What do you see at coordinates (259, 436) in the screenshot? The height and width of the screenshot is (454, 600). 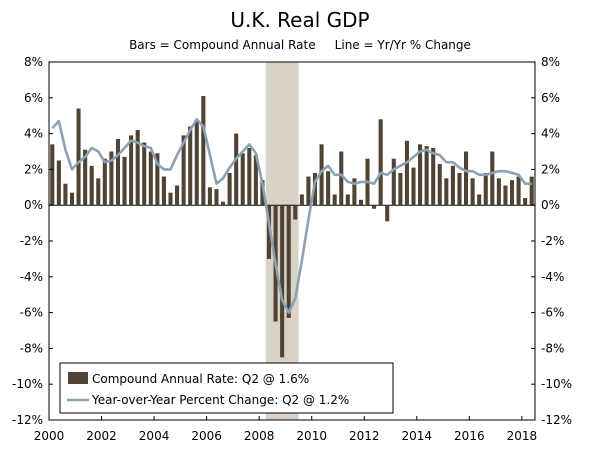 I see `x-tick-label: 2008` at bounding box center [259, 436].